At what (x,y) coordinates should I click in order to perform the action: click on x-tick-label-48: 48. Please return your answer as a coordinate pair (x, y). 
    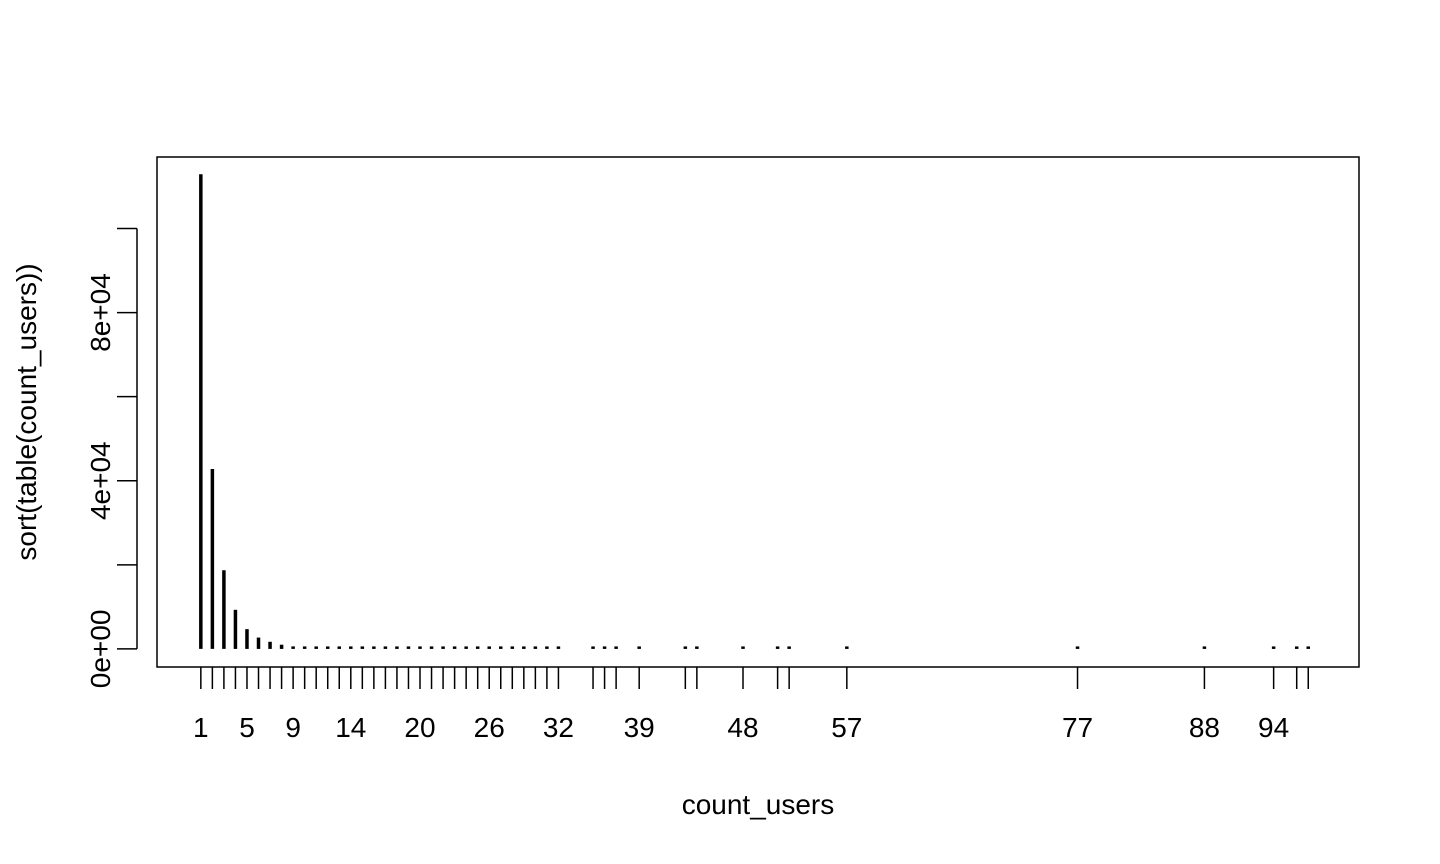
    Looking at the image, I should click on (742, 727).